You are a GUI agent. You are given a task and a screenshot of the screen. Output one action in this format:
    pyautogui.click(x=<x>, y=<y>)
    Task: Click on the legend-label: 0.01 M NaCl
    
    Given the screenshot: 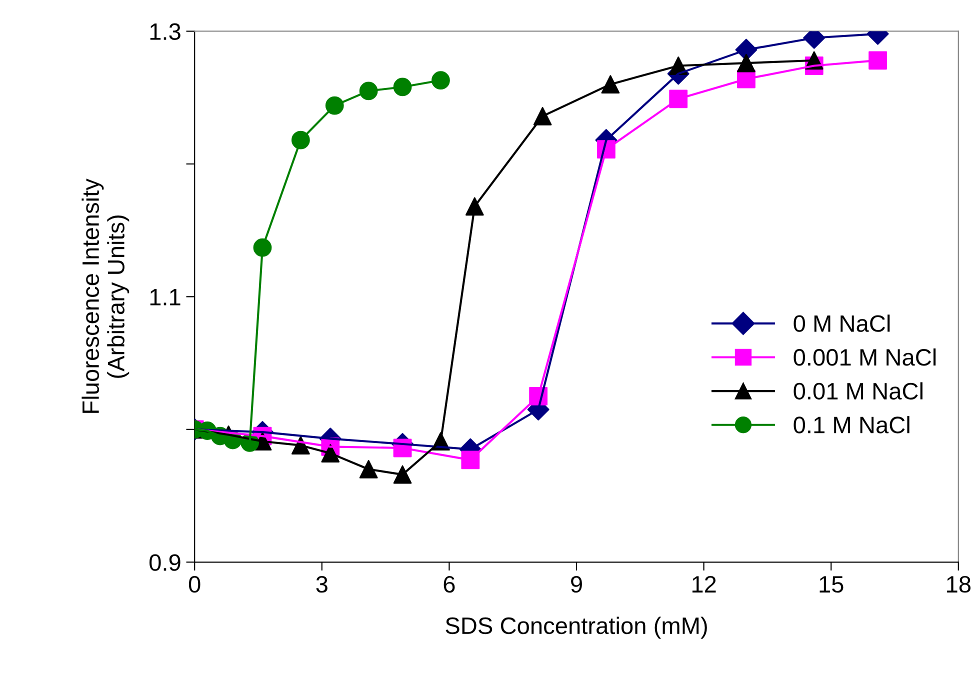 What is the action you would take?
    pyautogui.click(x=858, y=391)
    